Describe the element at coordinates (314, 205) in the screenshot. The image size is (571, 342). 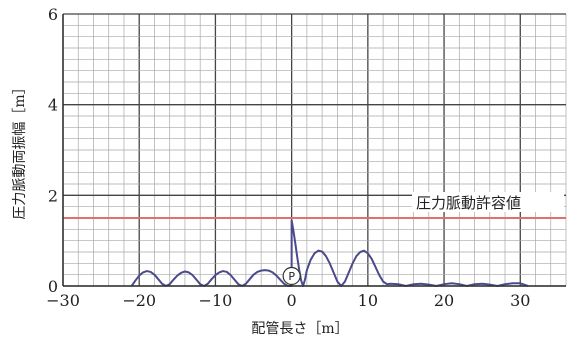
I see `reference-line-group: 圧力脈動許容値` at that location.